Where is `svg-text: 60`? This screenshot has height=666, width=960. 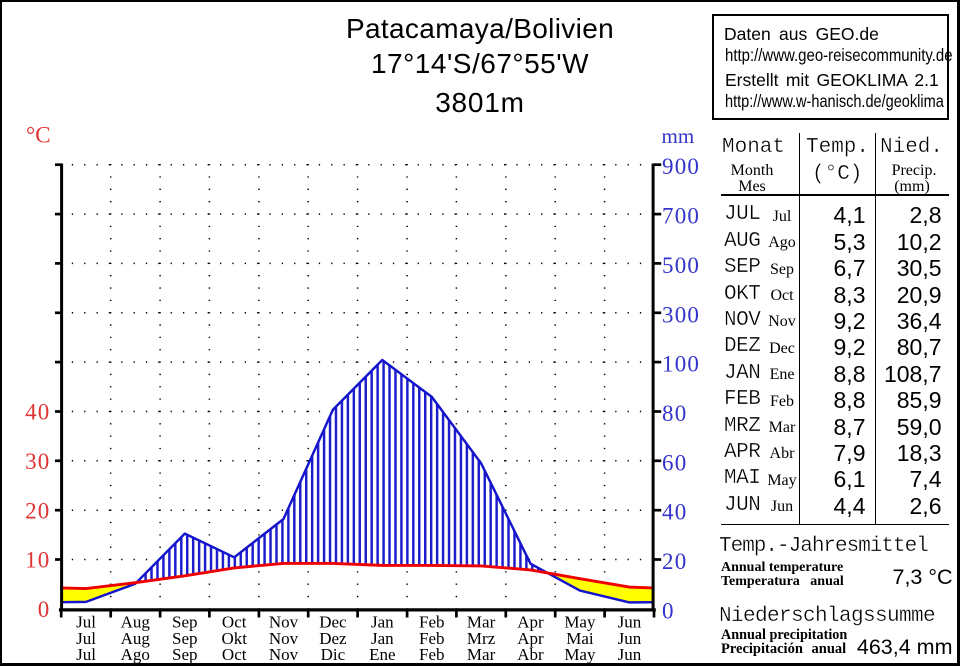 svg-text: 60 is located at coordinates (674, 462).